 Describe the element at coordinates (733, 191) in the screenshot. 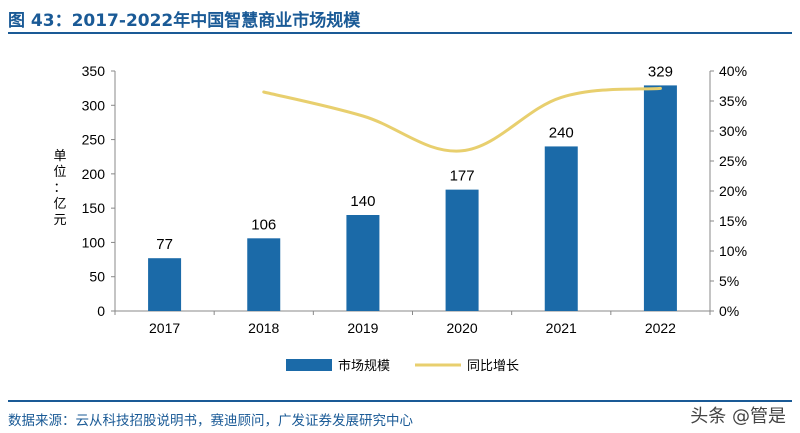

I see `y2-tick-label: 20%` at that location.